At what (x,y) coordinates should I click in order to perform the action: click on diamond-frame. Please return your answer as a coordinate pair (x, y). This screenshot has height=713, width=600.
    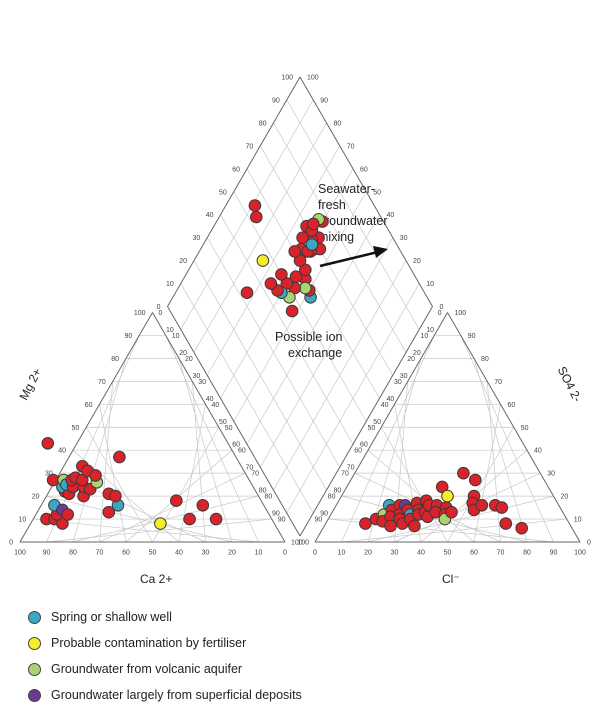
    Looking at the image, I should click on (366, 421).